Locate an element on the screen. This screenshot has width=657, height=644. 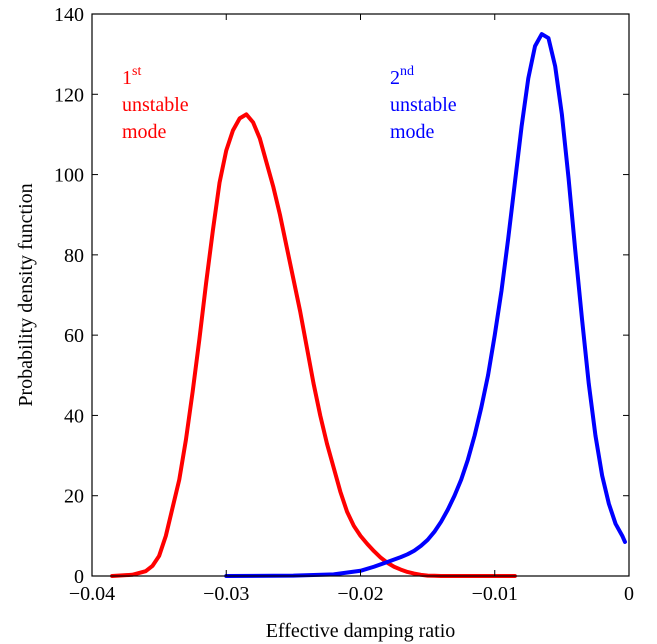
y-tick-label: 120 is located at coordinates (69, 95).